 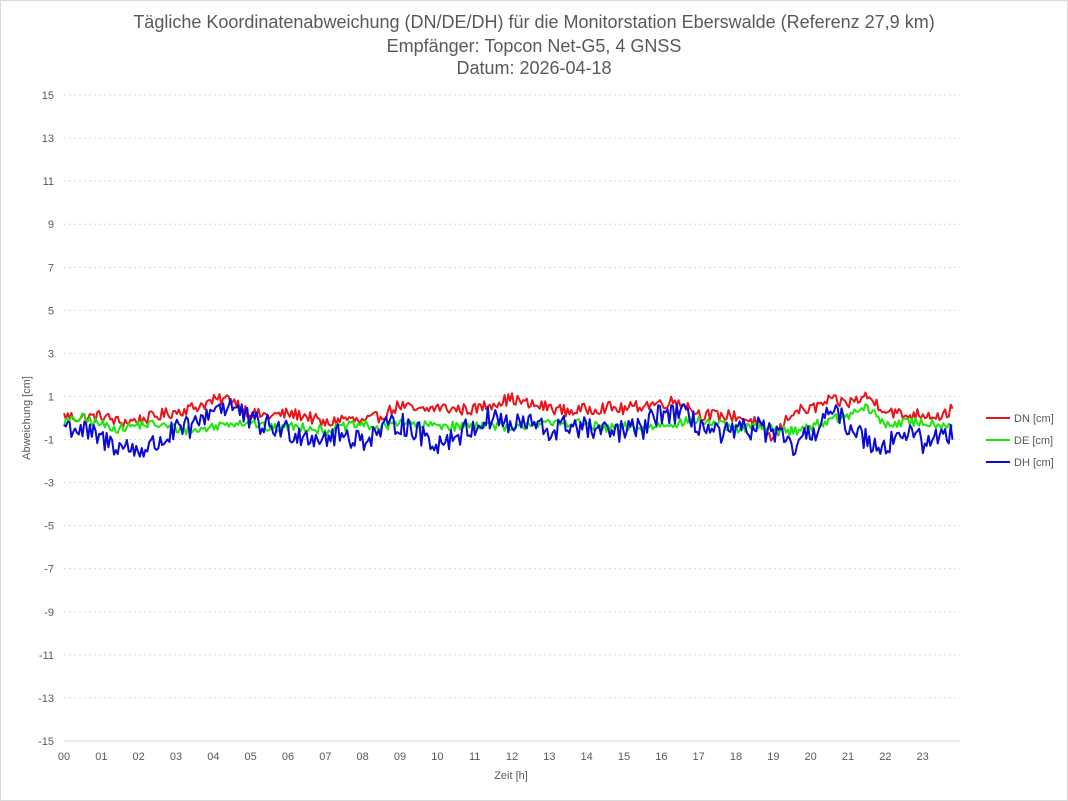 I want to click on y-tick-label: -11, so click(x=46, y=656).